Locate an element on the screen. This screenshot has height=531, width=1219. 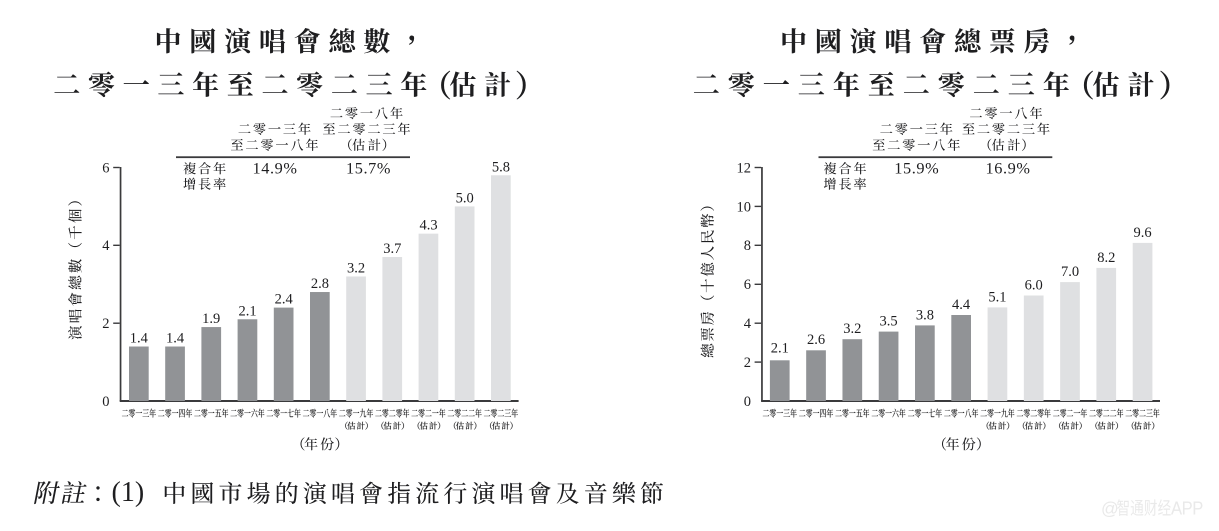
svg-text: 15.9% is located at coordinates (916, 167).